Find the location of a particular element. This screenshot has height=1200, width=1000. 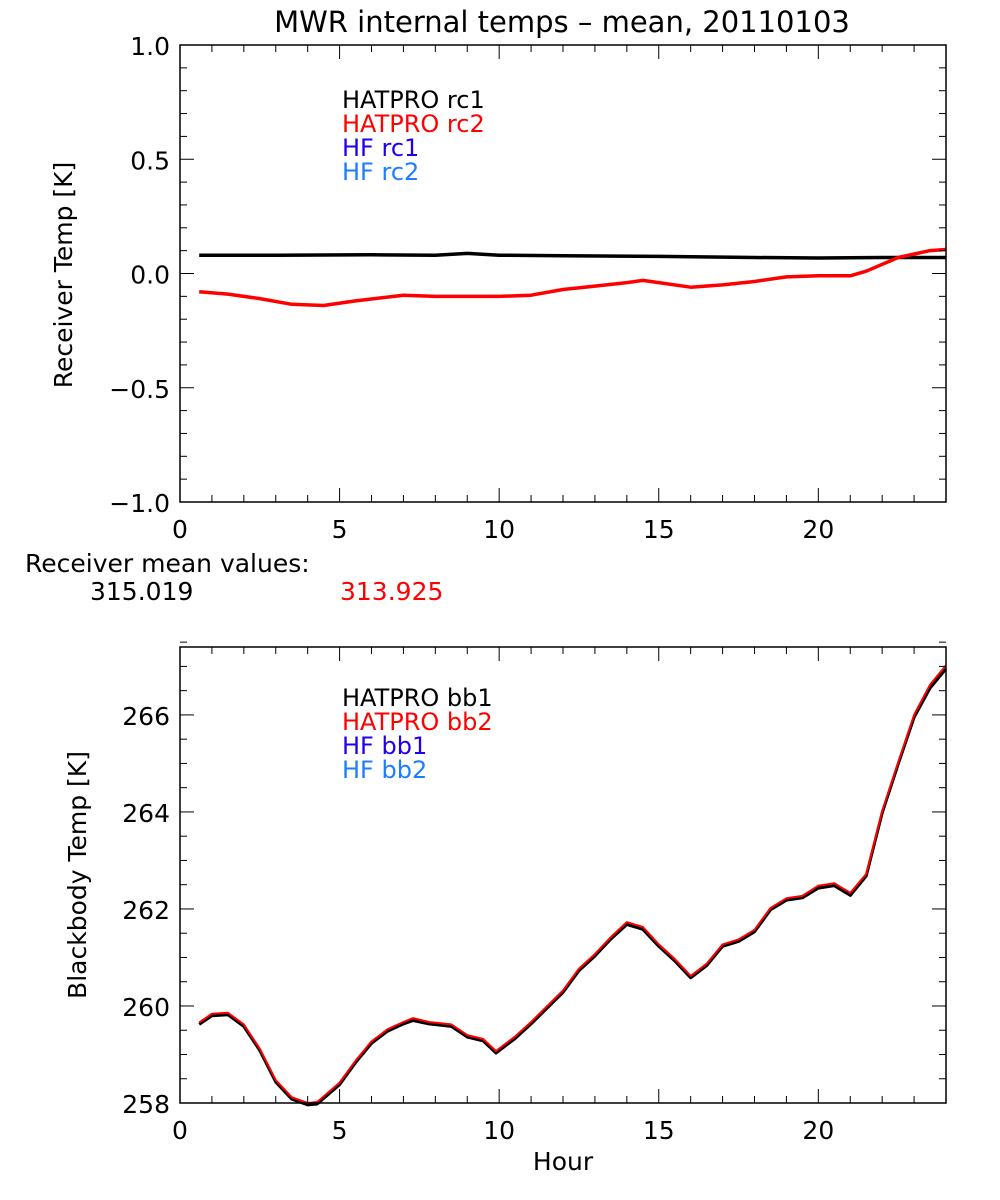

y-tick-label: −0.5 is located at coordinates (139, 389).